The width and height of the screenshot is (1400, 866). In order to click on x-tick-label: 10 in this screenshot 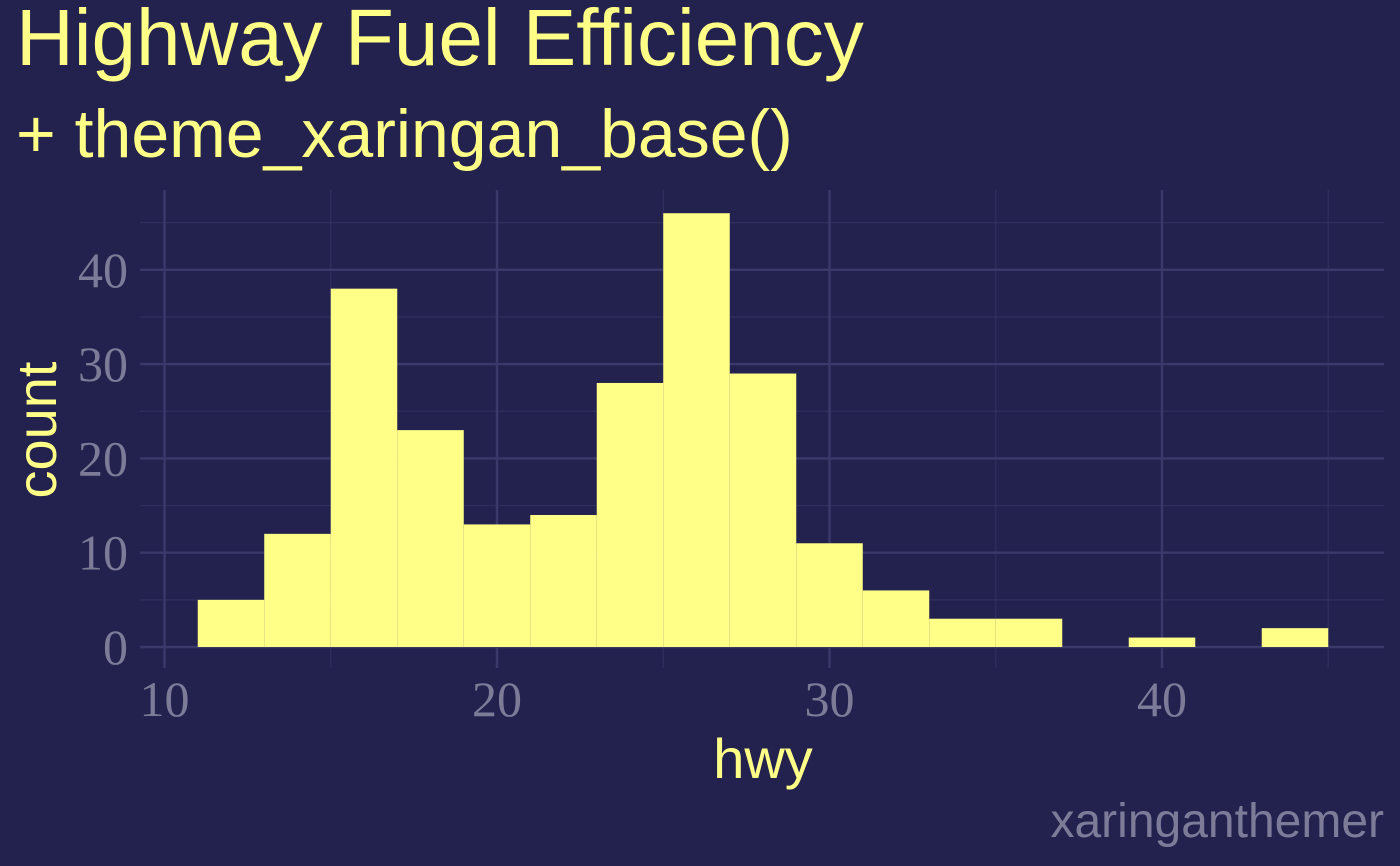, I will do `click(165, 699)`.